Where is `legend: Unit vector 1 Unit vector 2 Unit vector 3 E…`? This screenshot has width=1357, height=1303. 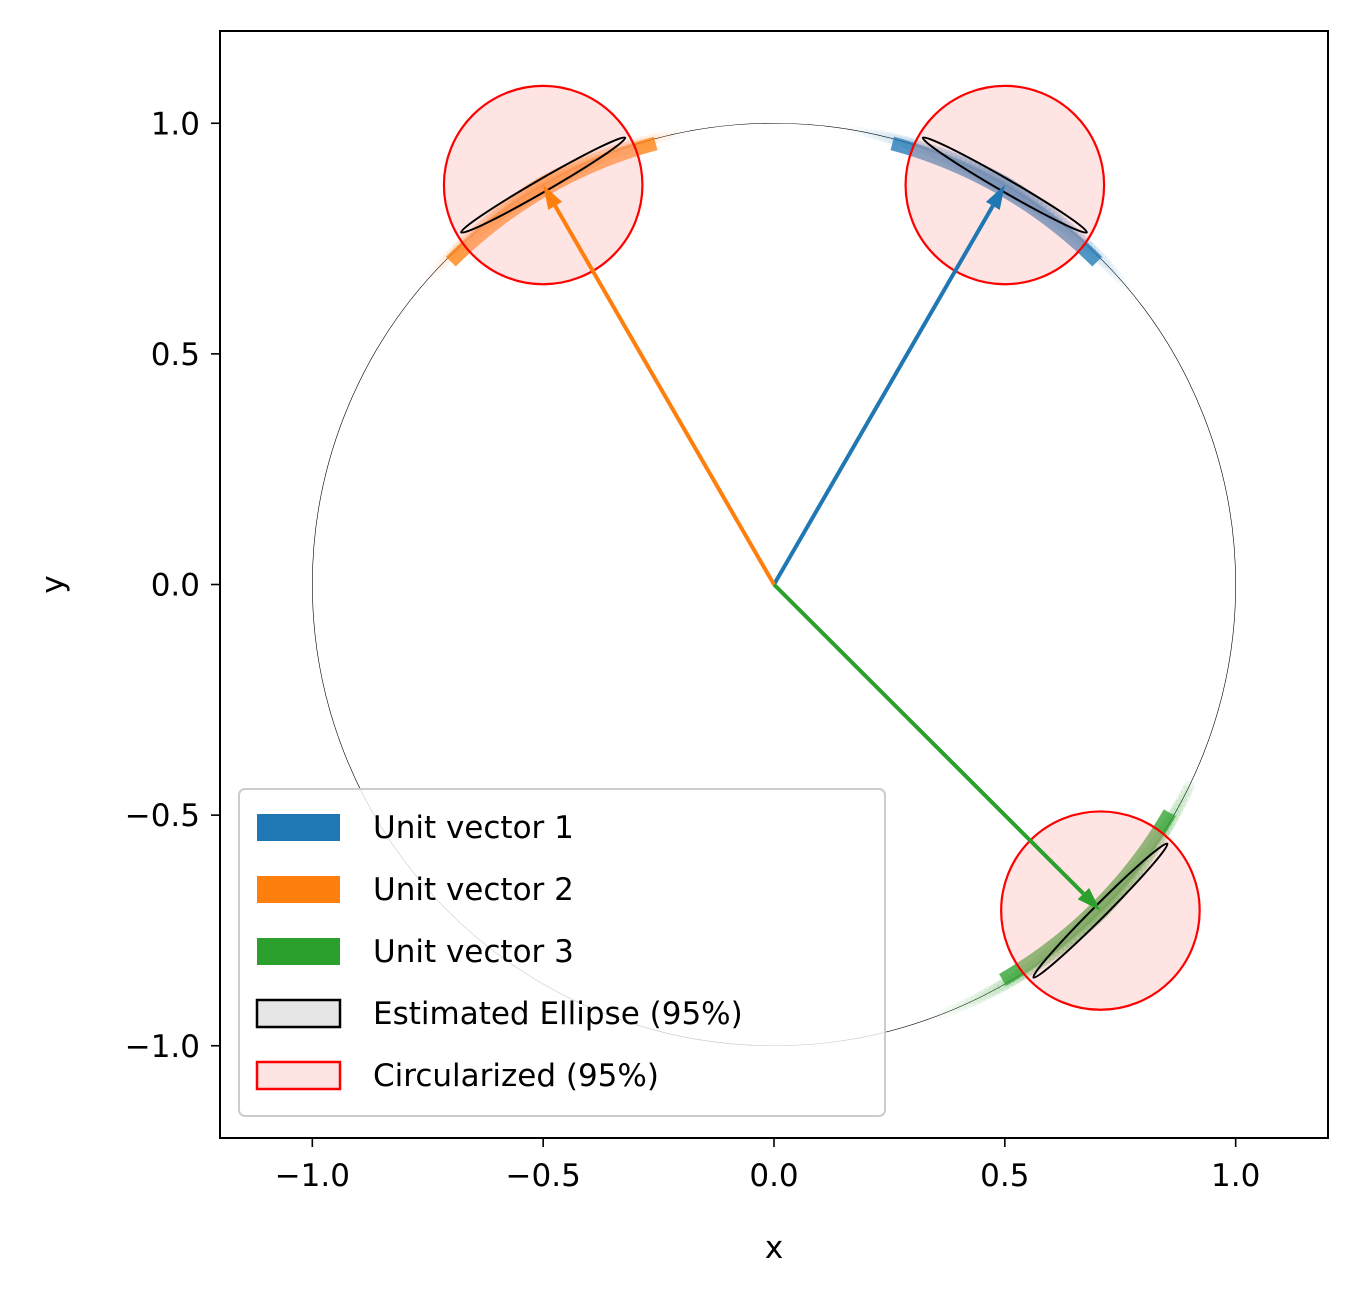
legend: Unit vector 1 Unit vector 2 Unit vector 3 E… is located at coordinates (562, 952).